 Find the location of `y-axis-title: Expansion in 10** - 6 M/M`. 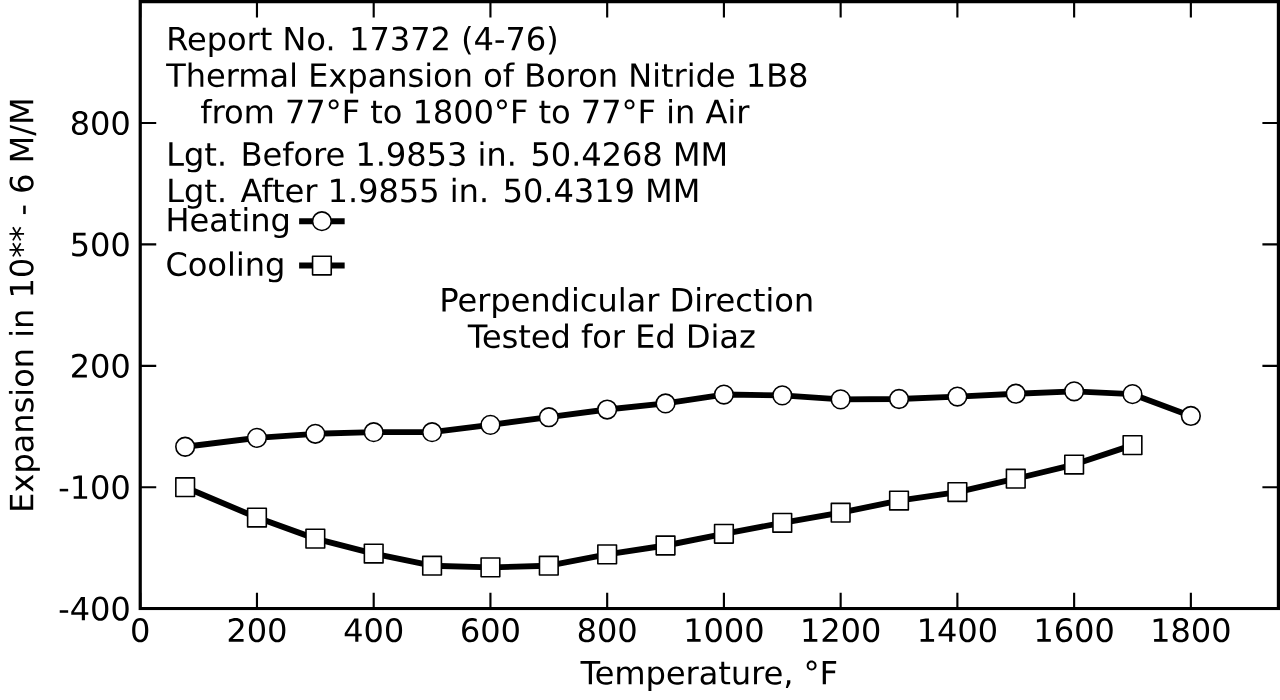

y-axis-title: Expansion in 10** - 6 M/M is located at coordinates (24, 305).